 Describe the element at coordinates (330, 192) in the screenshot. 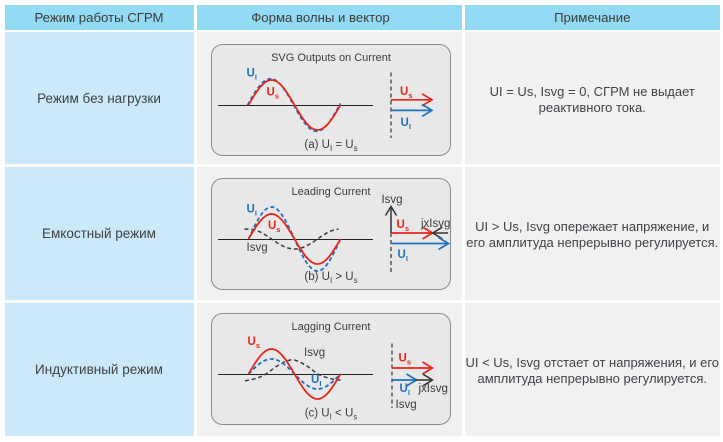

I see `svg-text: Leading Current` at that location.